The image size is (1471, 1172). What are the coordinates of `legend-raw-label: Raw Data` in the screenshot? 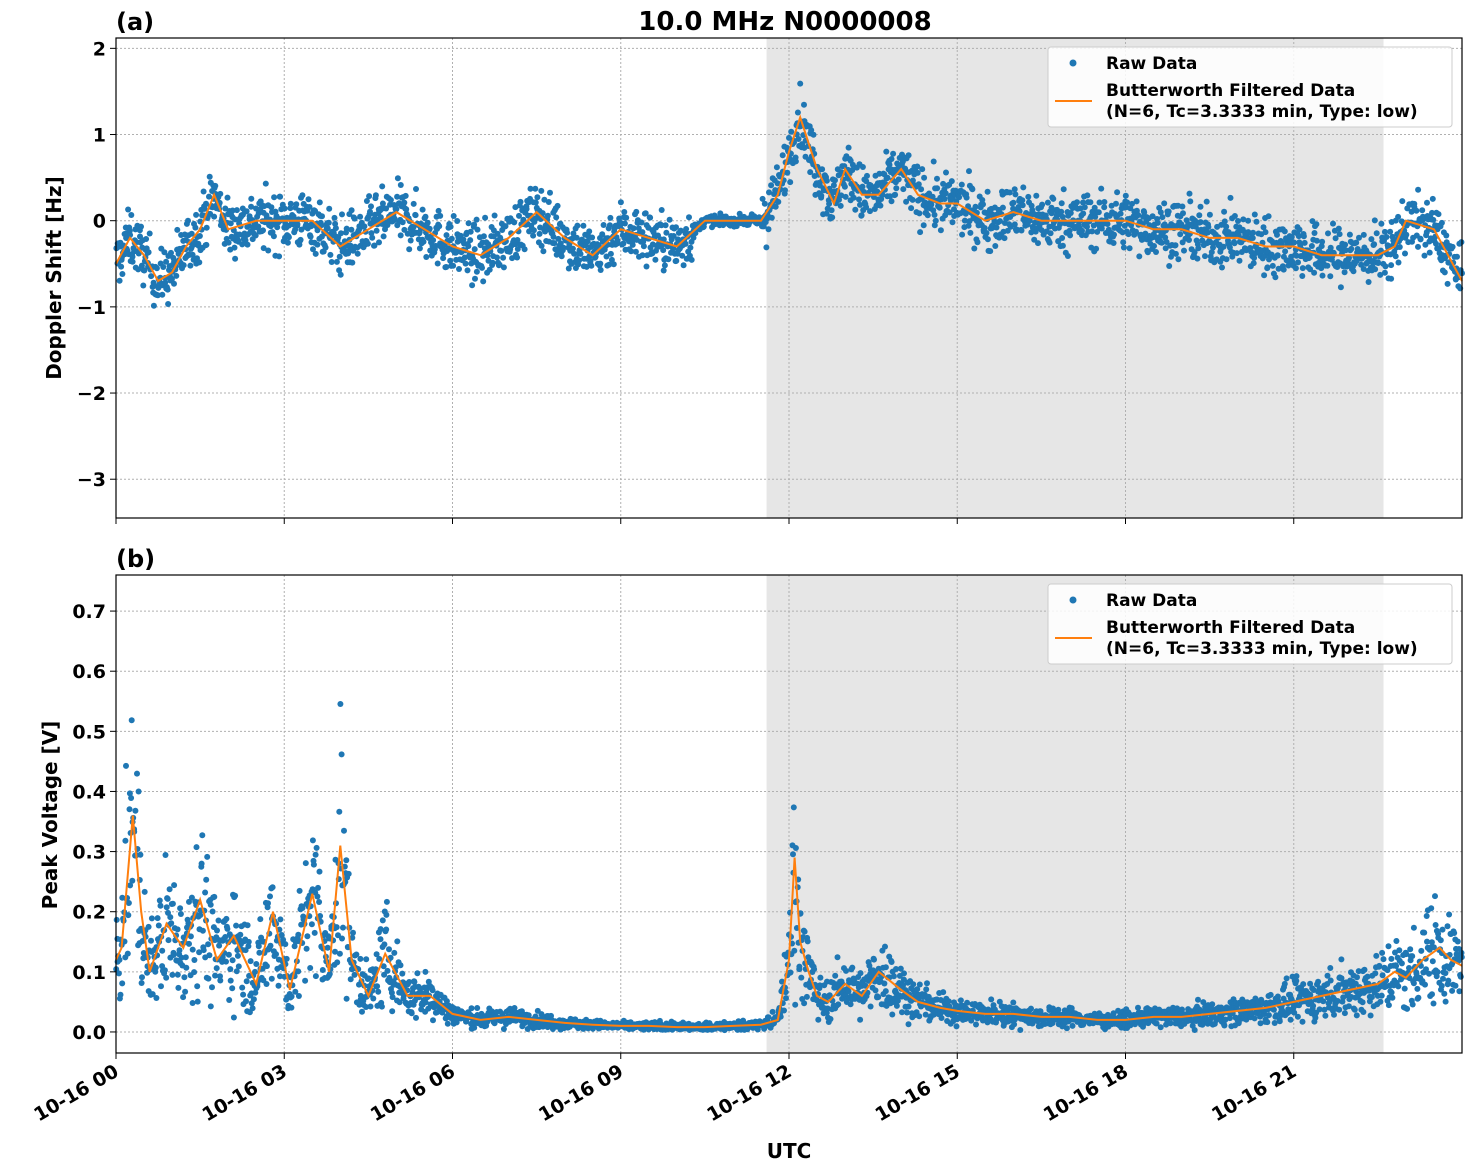 It's located at (1151, 64).